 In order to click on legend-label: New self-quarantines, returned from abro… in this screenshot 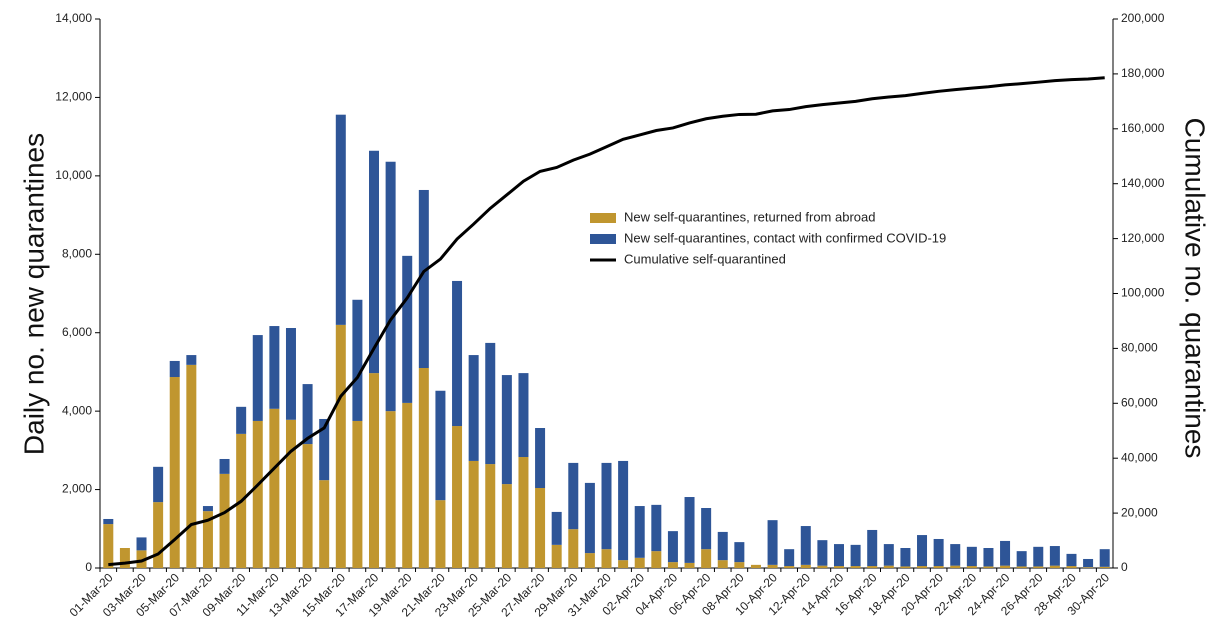, I will do `click(749, 216)`.